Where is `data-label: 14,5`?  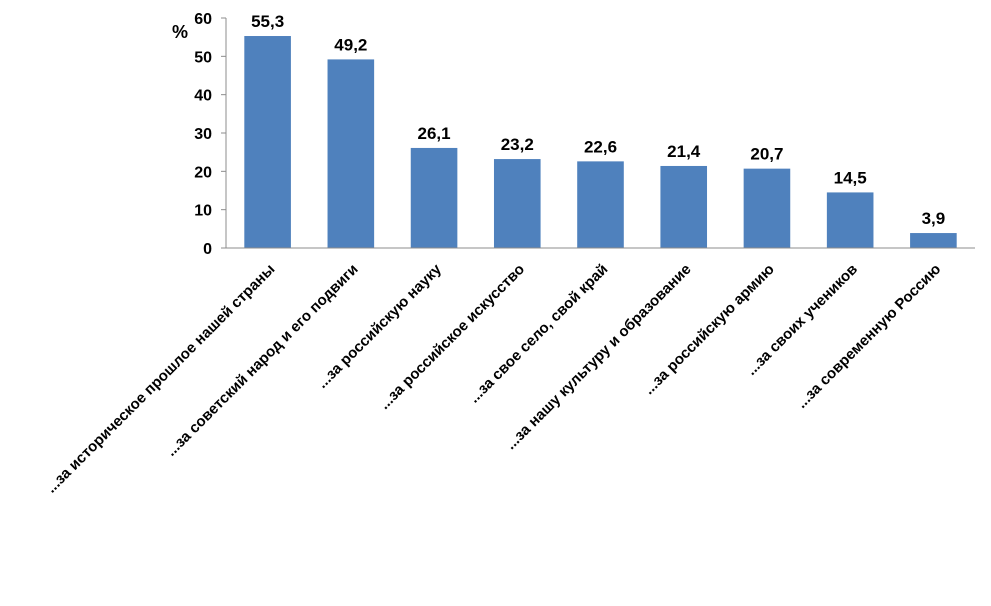 data-label: 14,5 is located at coordinates (850, 177).